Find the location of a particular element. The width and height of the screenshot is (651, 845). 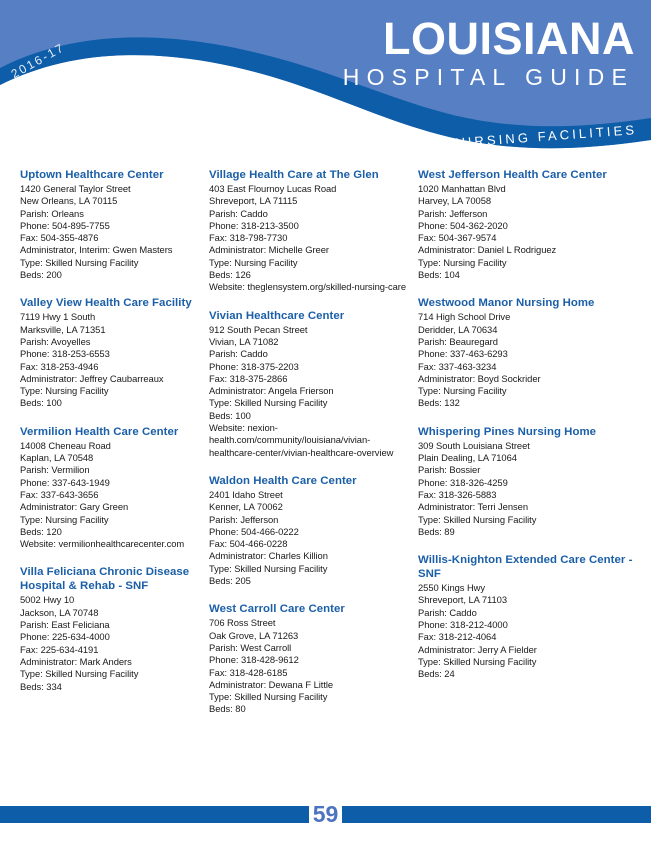

facility-detail-line: 912 South Pecan Street is located at coordinates (258, 329).